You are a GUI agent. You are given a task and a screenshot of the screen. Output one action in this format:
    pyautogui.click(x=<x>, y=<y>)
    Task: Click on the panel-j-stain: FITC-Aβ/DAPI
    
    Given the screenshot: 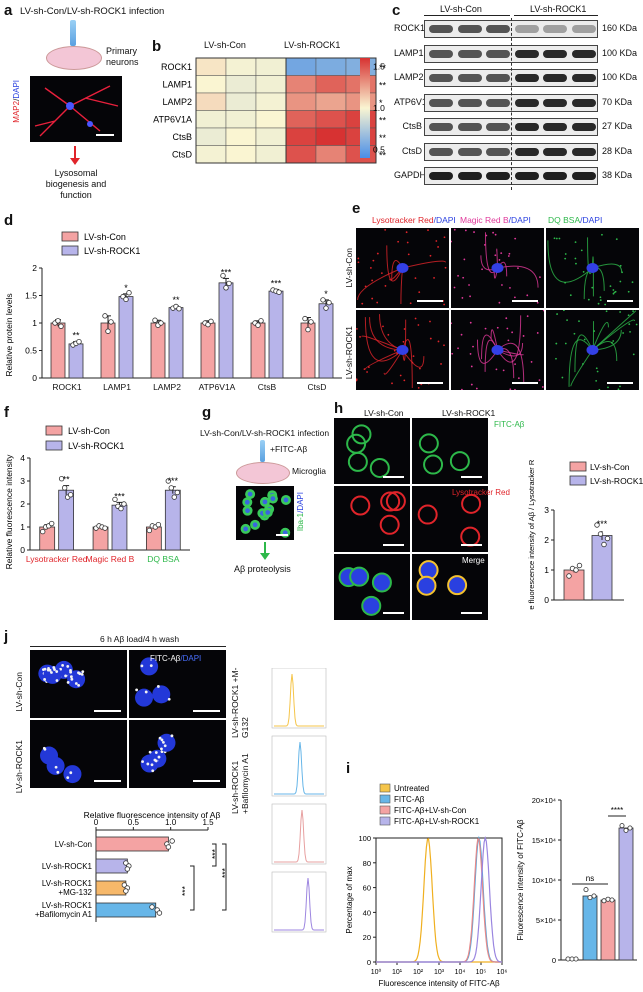 What is the action you would take?
    pyautogui.click(x=175, y=658)
    